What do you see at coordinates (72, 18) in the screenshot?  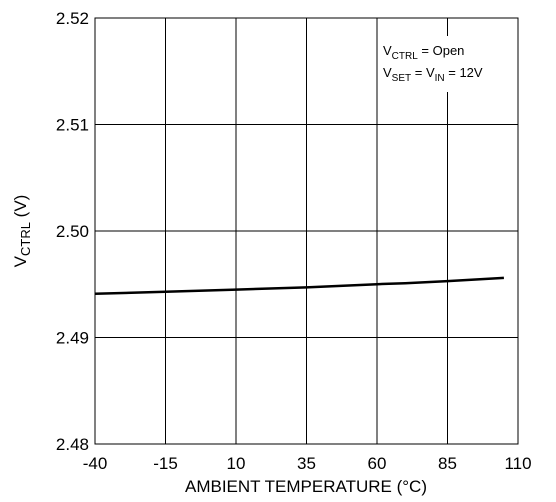 I see `y-tick-label: 2.52` at bounding box center [72, 18].